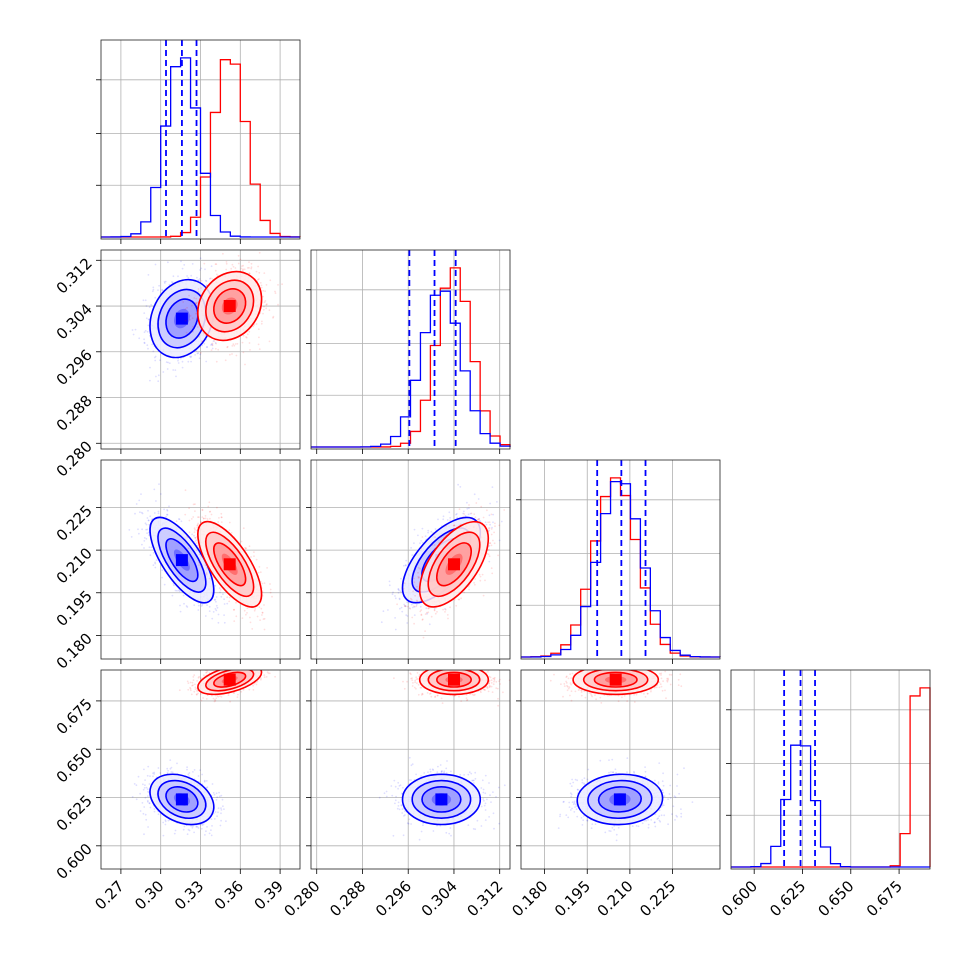 The width and height of the screenshot is (970, 970). What do you see at coordinates (74, 764) in the screenshot?
I see `y-tick-label: 0.650` at bounding box center [74, 764].